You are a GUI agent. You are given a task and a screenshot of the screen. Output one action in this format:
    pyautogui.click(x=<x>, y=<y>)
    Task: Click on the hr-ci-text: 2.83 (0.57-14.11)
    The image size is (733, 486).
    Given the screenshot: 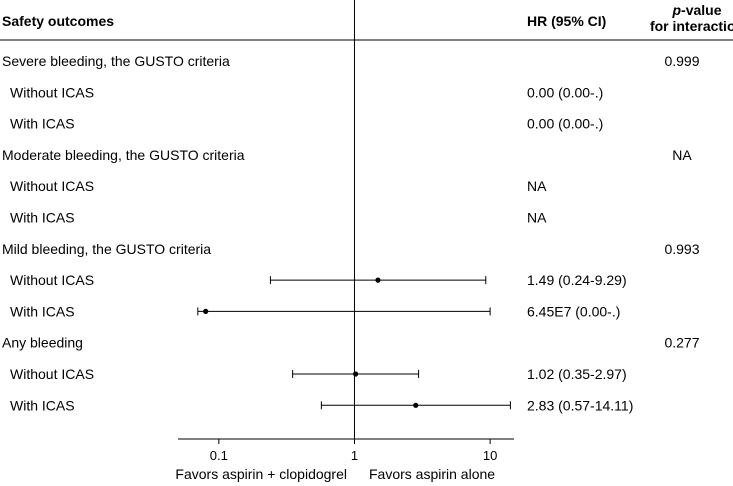 What is the action you would take?
    pyautogui.click(x=580, y=405)
    